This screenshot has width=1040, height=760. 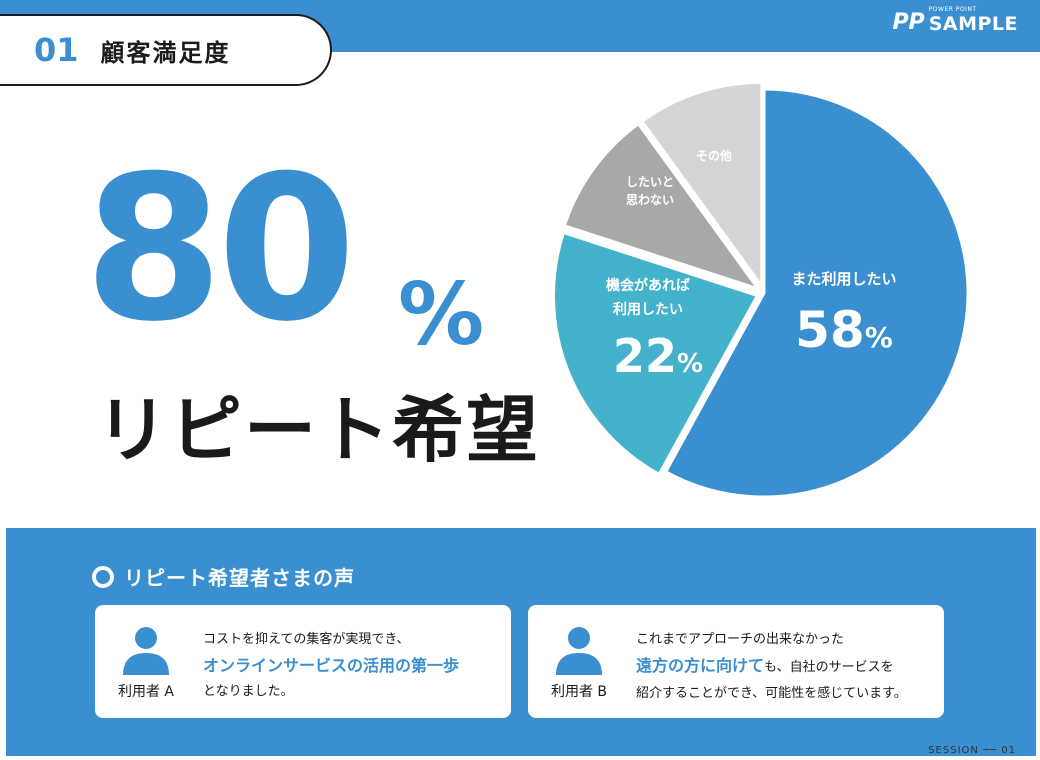 I want to click on hero-number: 80, so click(x=220, y=249).